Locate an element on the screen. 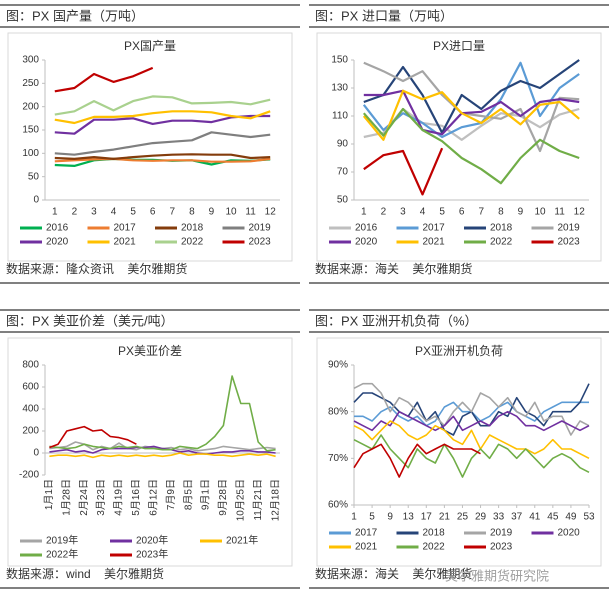 This screenshot has height=605, width=609. source-note: 数据来源：wind 美尔雅期货 is located at coordinates (85, 573).